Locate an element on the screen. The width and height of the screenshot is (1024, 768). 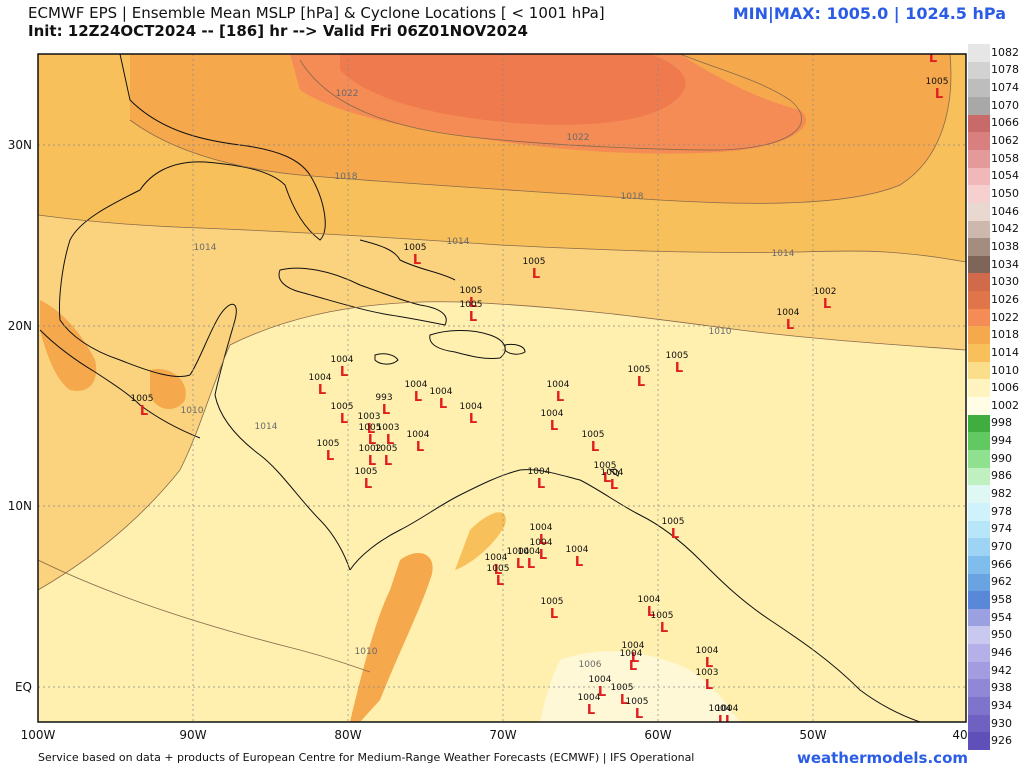
colorbar-label: 954 is located at coordinates (1001, 617).